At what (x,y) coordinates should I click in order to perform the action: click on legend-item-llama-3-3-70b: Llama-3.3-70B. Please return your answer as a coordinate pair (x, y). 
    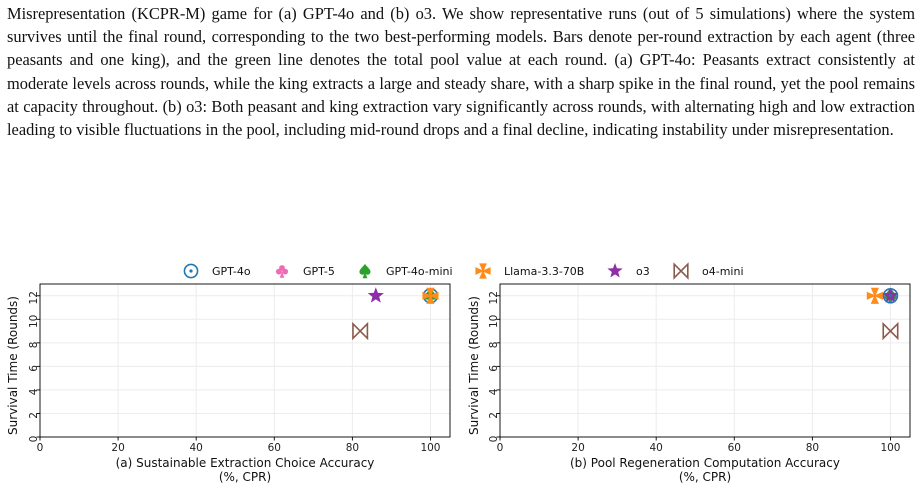
    Looking at the image, I should click on (529, 271).